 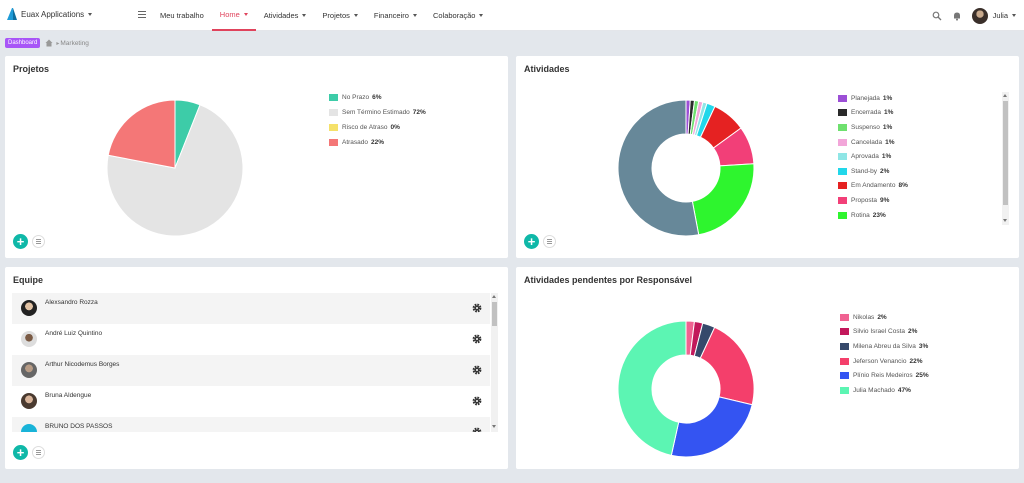 I want to click on legend-item: No Prazo 6%, so click(x=377, y=97).